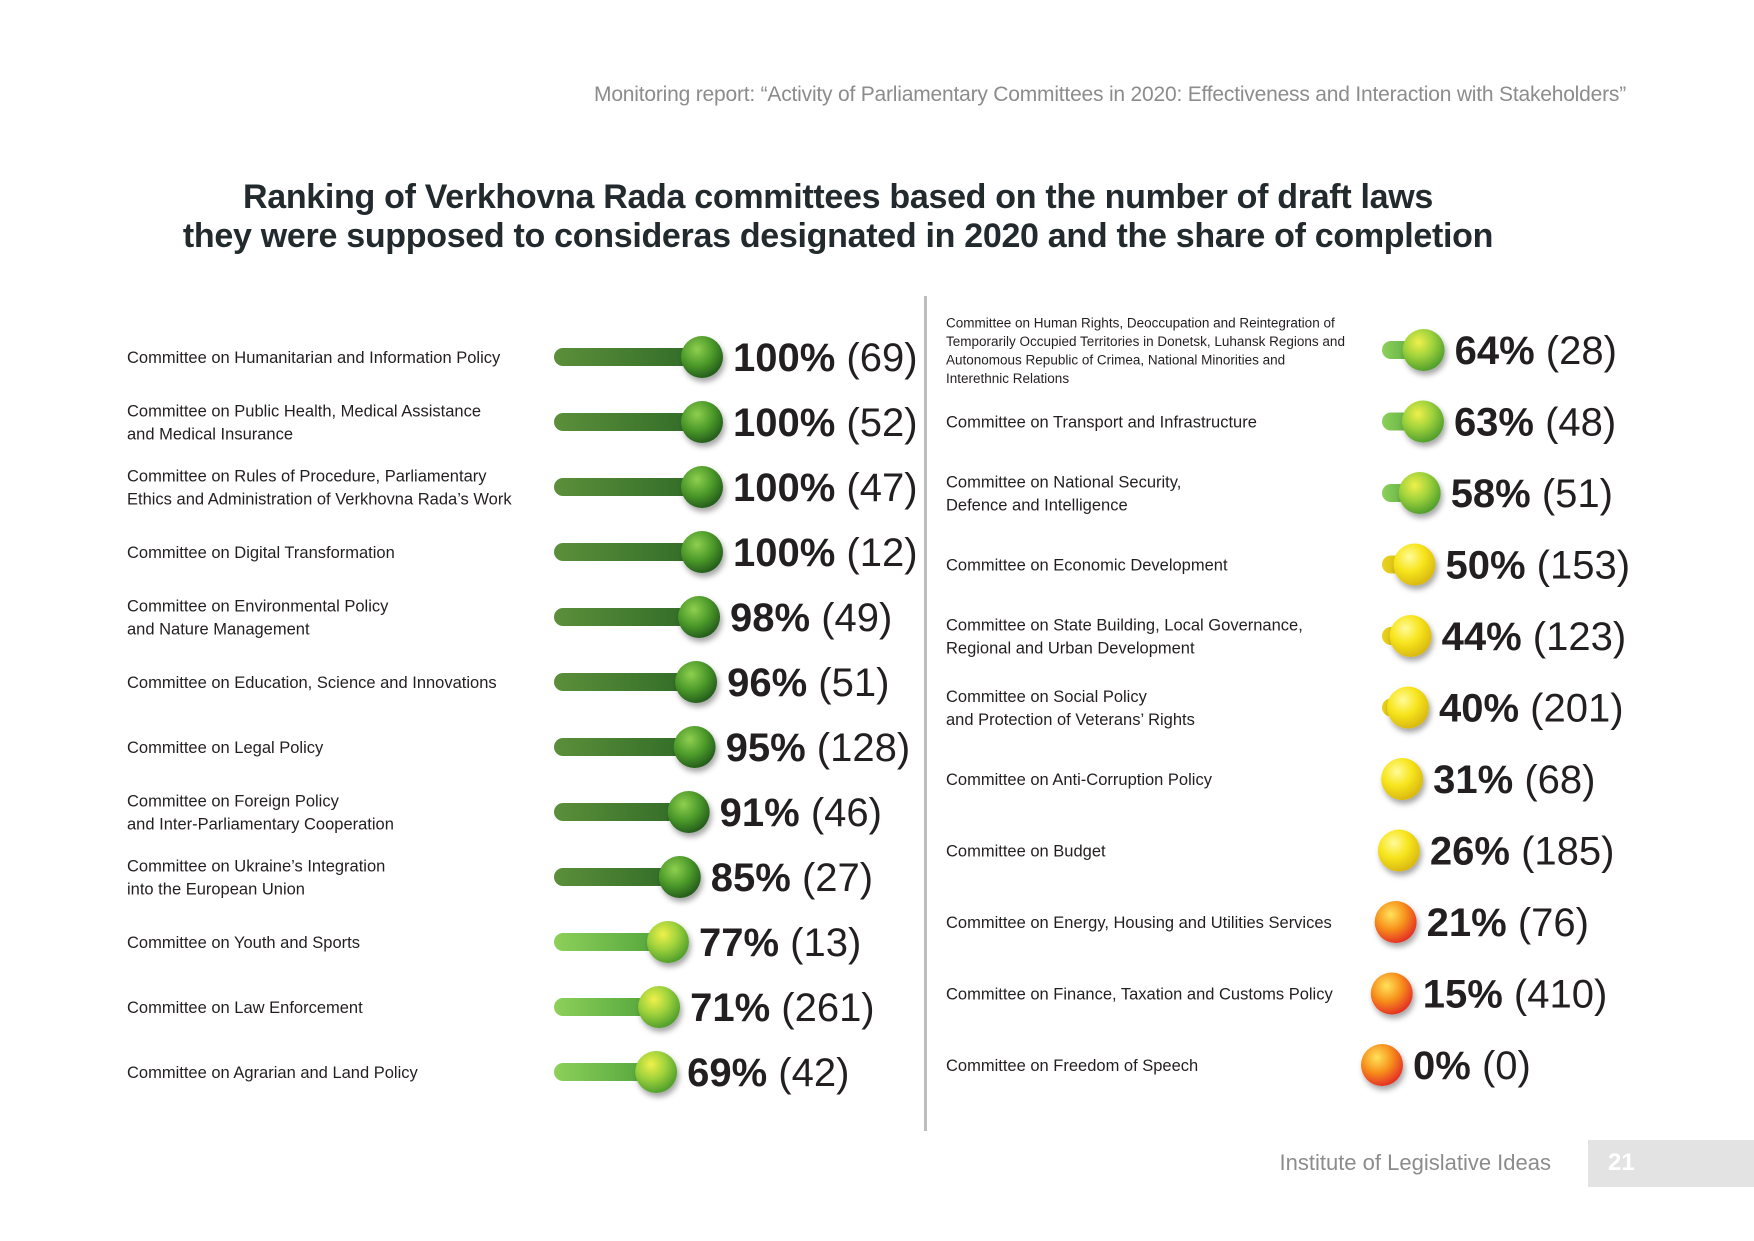 This screenshot has height=1241, width=1754. I want to click on footer-institute: Institute of Legislative Ideas, so click(1415, 1162).